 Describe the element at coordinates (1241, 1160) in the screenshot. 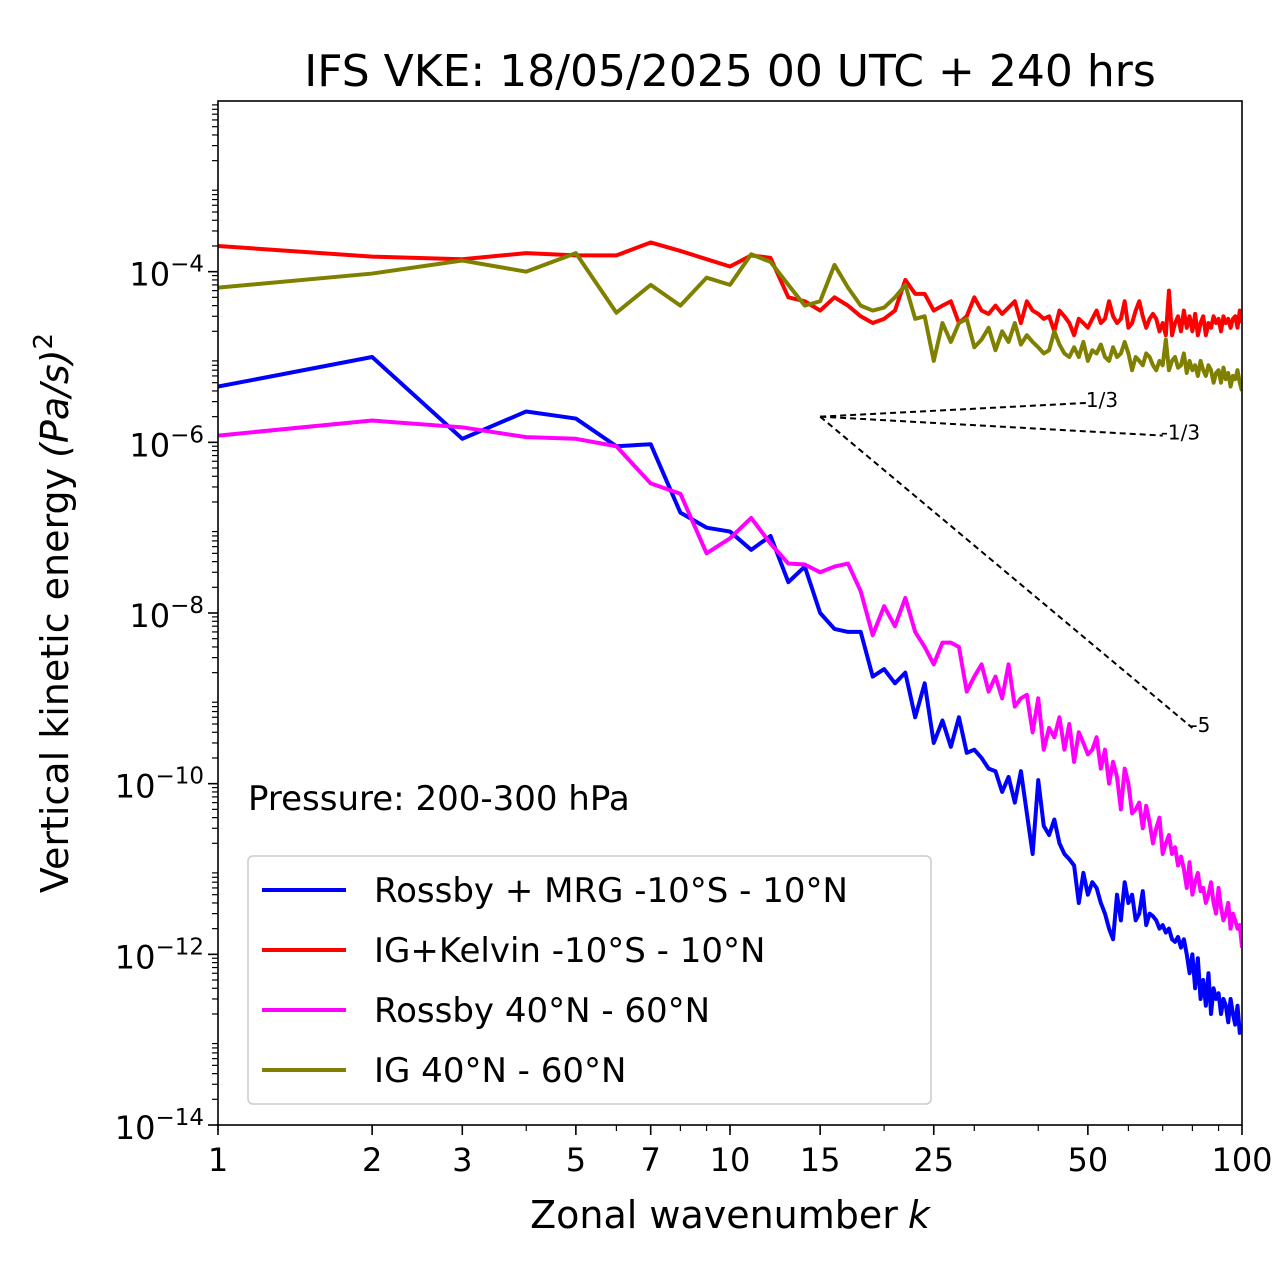

I see `x-tick-label: 100` at that location.